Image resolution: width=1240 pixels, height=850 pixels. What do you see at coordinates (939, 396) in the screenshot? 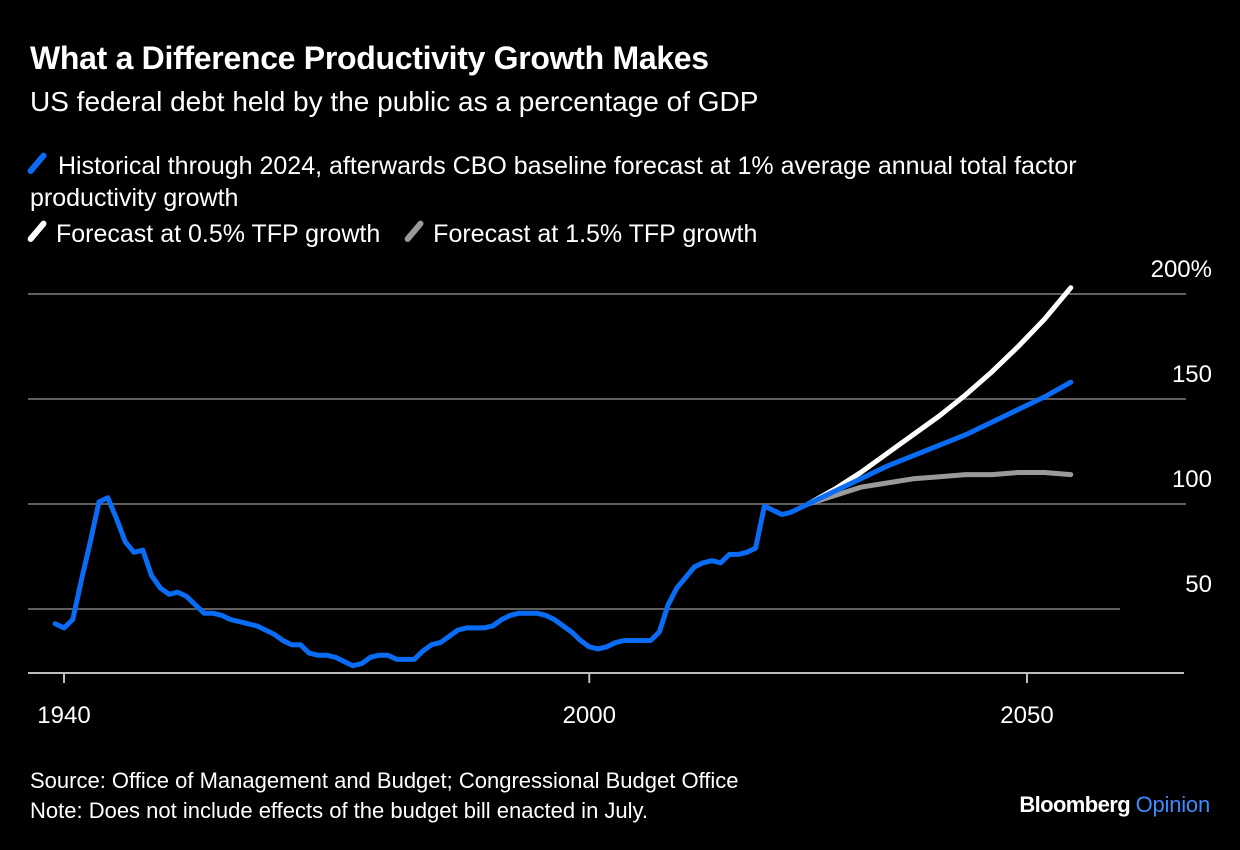
I see `series-line-low-tfp` at bounding box center [939, 396].